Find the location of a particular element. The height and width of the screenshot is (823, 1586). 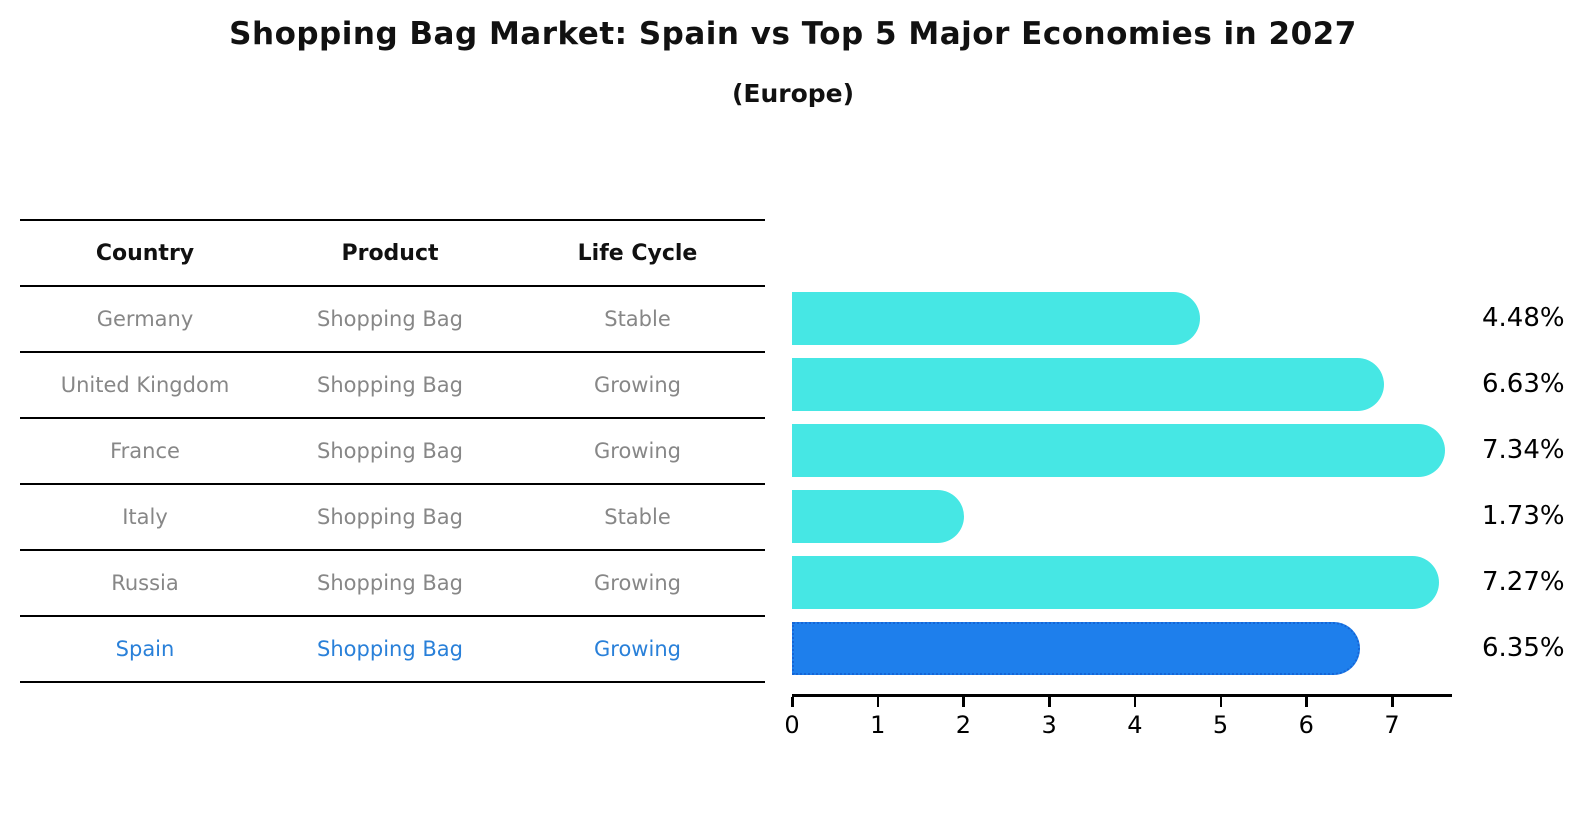

cell-country: United Kingdom is located at coordinates (145, 385).